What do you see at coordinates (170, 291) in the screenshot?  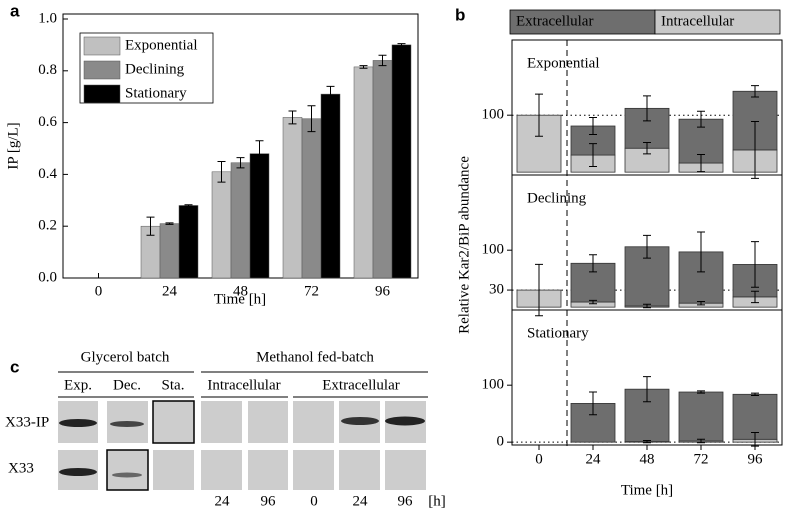 I see `x-tick-label: 24` at bounding box center [170, 291].